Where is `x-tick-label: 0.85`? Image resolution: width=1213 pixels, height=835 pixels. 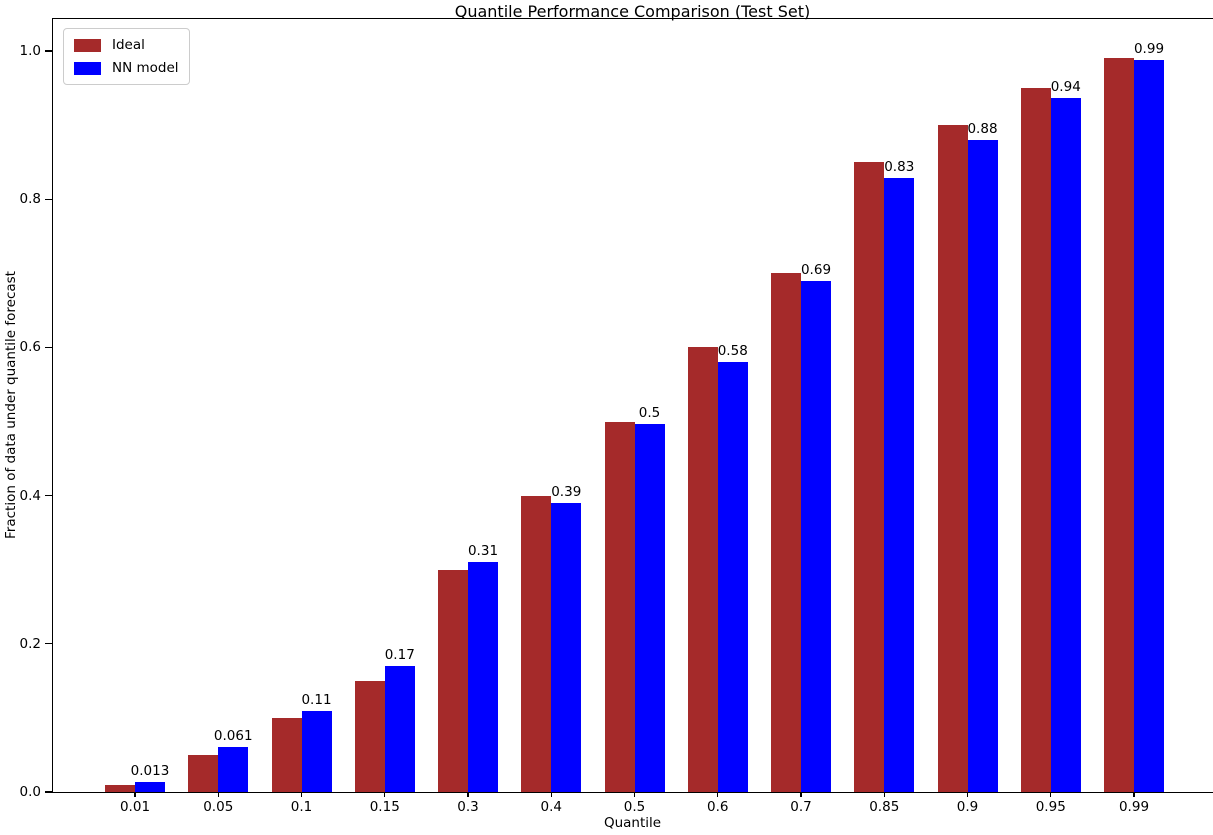 x-tick-label: 0.85 is located at coordinates (884, 807).